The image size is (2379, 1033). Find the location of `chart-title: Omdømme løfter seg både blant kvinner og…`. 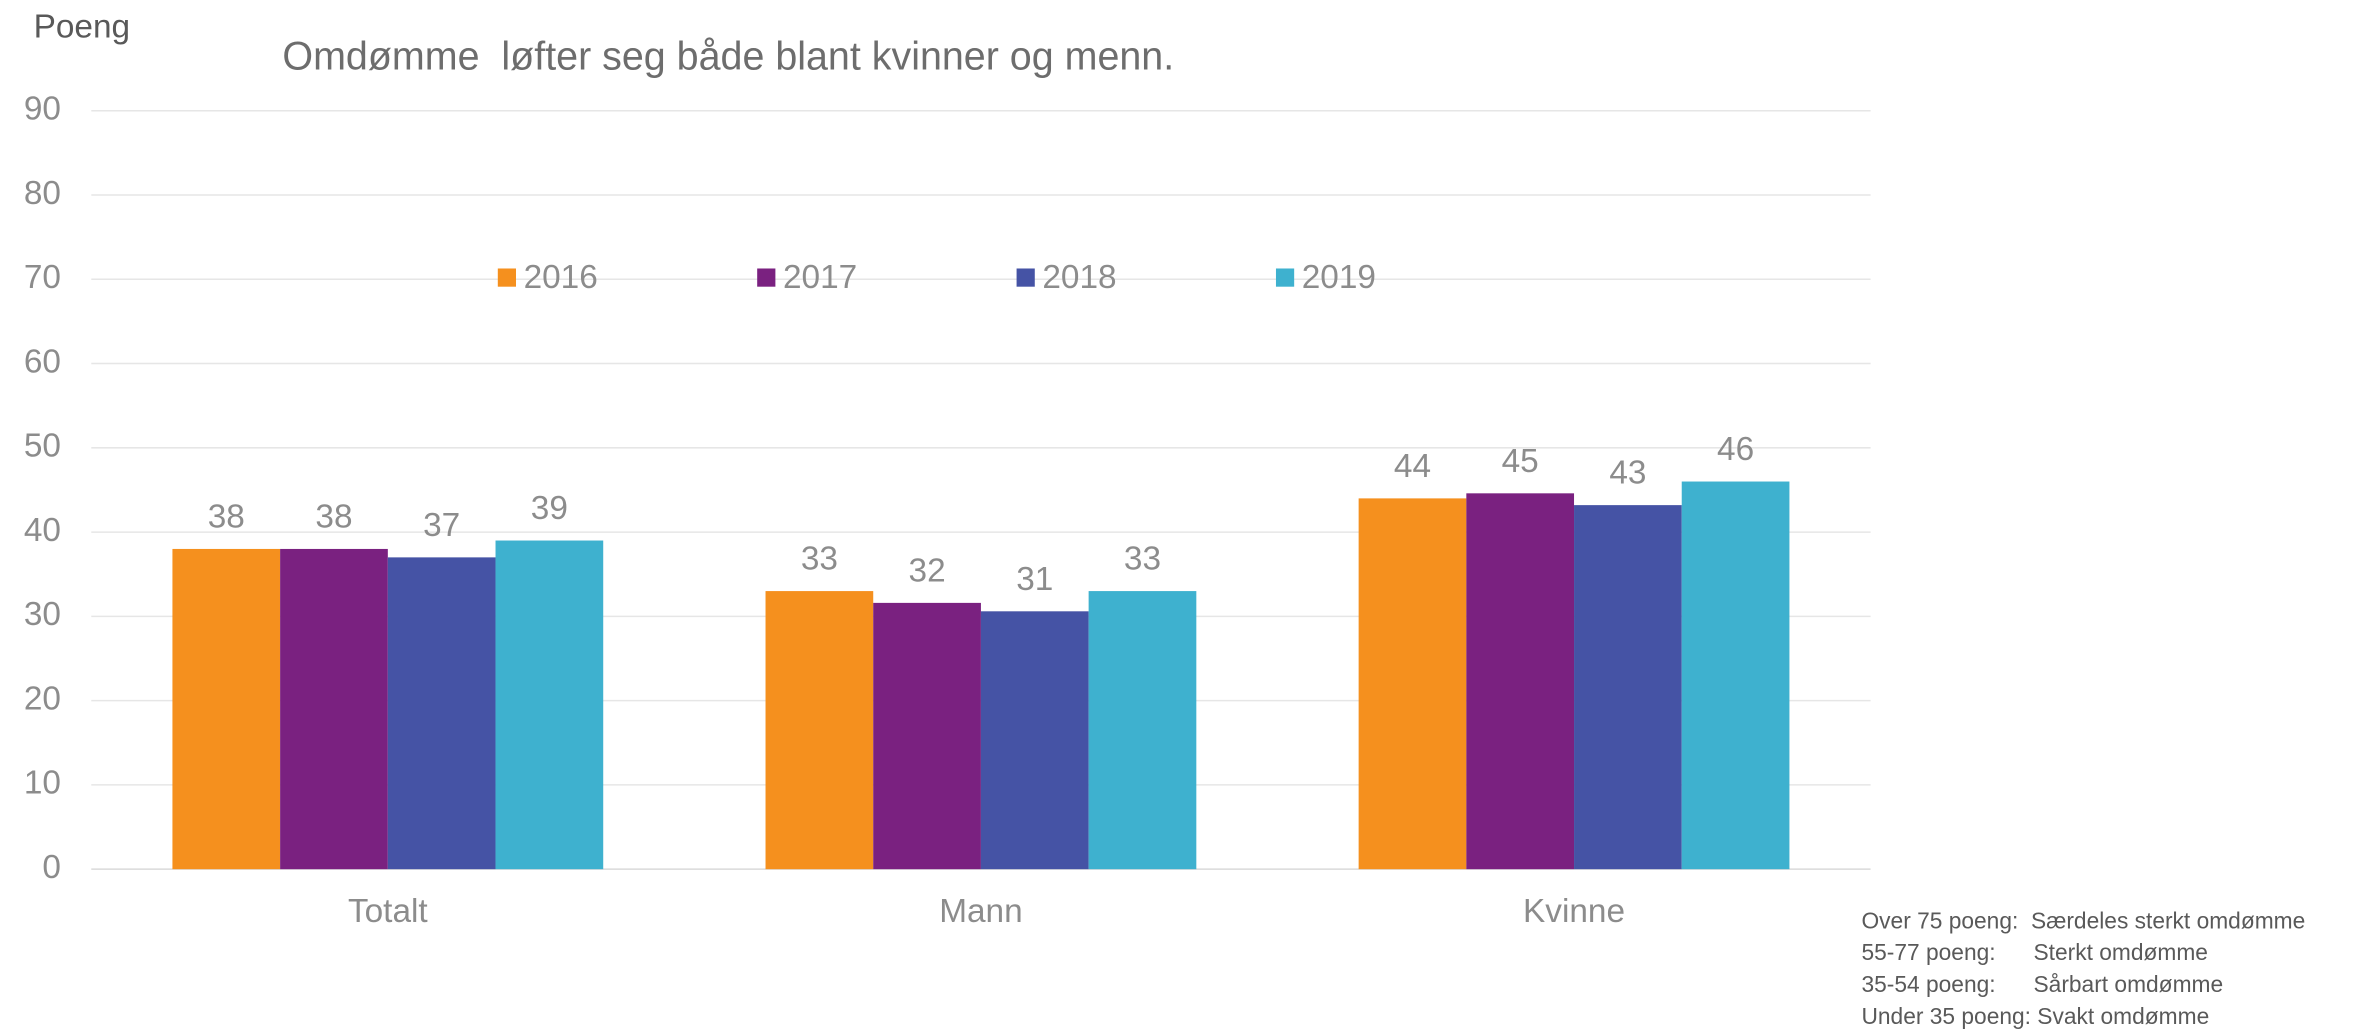

chart-title: Omdømme løfter seg både blant kvinner og… is located at coordinates (728, 57).